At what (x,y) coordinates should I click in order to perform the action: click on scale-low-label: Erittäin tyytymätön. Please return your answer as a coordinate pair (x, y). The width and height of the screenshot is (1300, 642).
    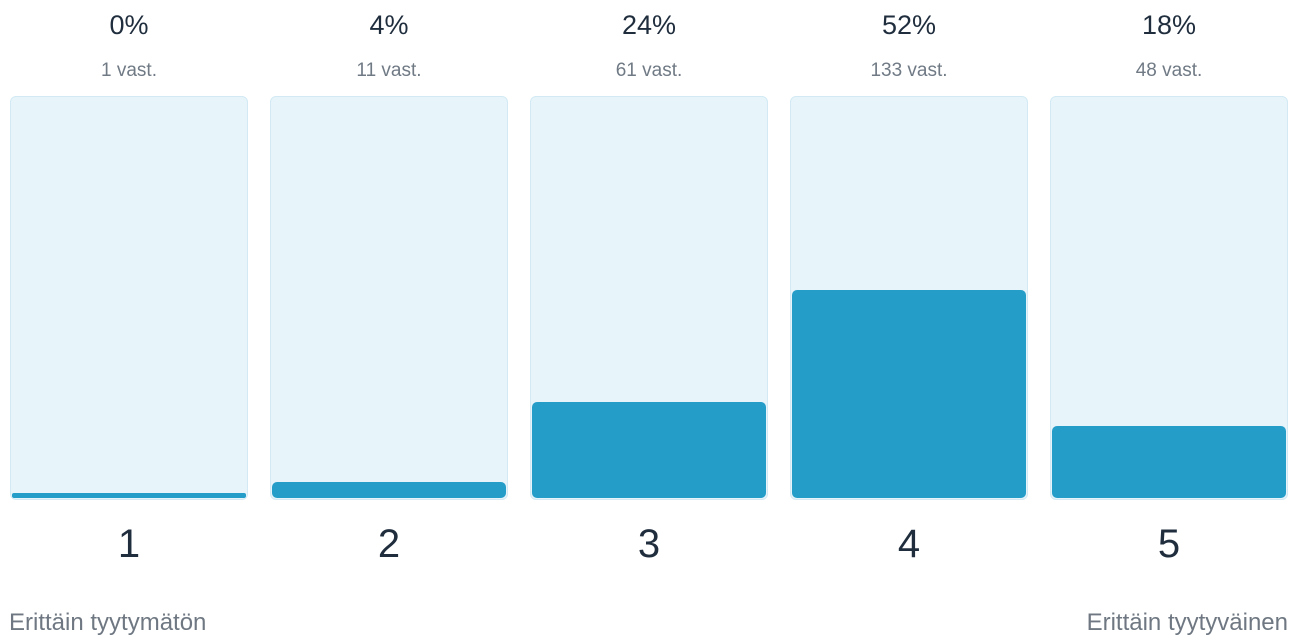
    Looking at the image, I should click on (108, 622).